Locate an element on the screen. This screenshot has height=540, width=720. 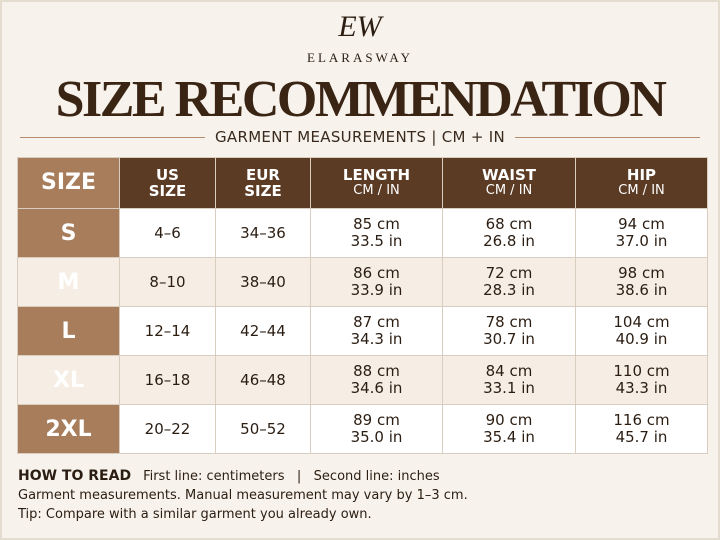
column-header: EUR SIZE is located at coordinates (263, 183).